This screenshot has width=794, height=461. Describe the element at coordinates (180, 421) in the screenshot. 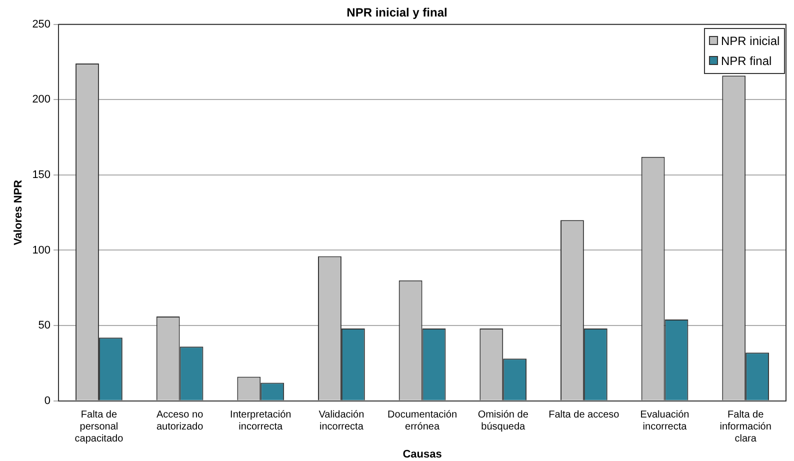

I see `x-tick-label: Acceso no autorizado` at that location.